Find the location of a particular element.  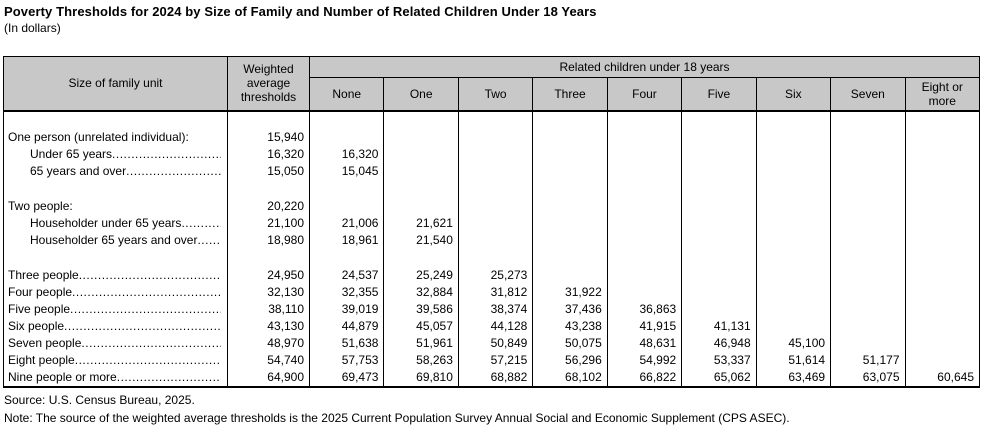

column-header-weighted-average-thresholds: Weighted average thresholds is located at coordinates (268, 84).